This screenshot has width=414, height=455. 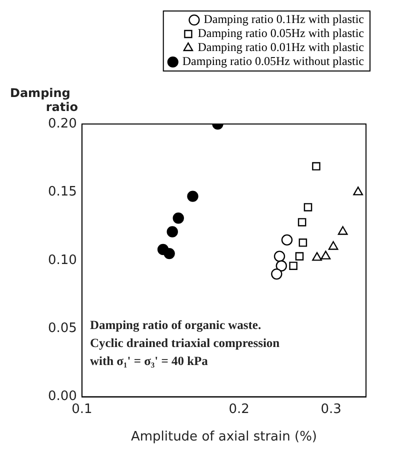 I want to click on legend-label: Damping ratio 0.05Hz with plastic, so click(x=281, y=33).